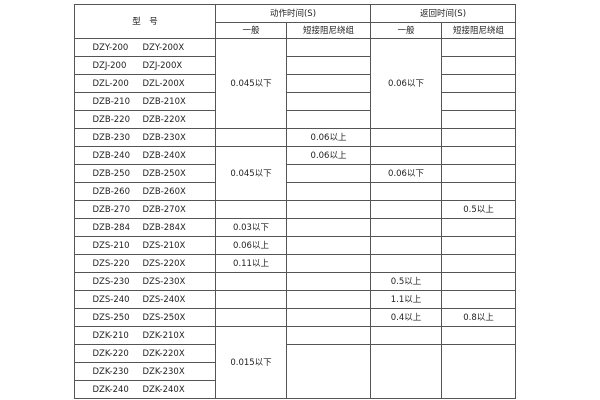 Image resolution: width=600 pixels, height=400 pixels. Describe the element at coordinates (164, 299) in the screenshot. I see `model-code: DZS-240X` at that location.